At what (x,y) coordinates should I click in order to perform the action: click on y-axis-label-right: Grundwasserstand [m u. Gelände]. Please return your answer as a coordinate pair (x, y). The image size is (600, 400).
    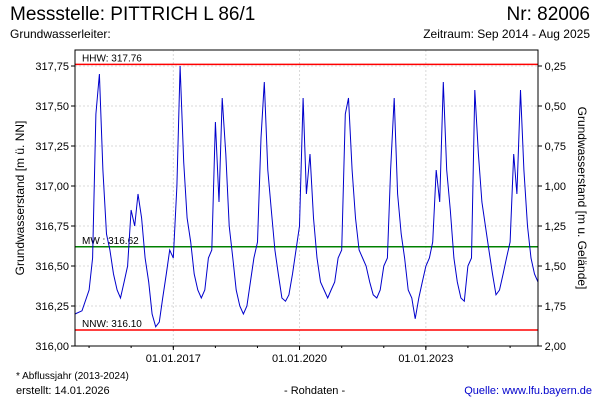
    Looking at the image, I should click on (582, 198).